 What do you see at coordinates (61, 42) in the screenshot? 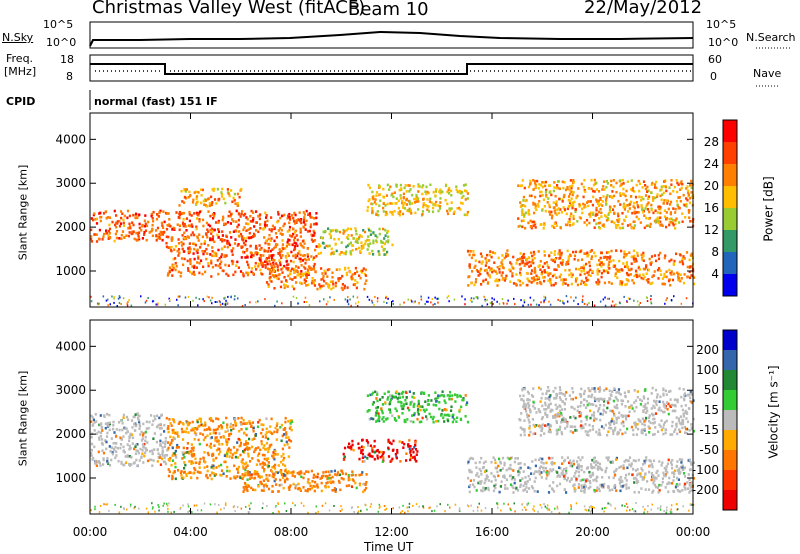
I see `nsky-tick-low: 10^0` at bounding box center [61, 42].